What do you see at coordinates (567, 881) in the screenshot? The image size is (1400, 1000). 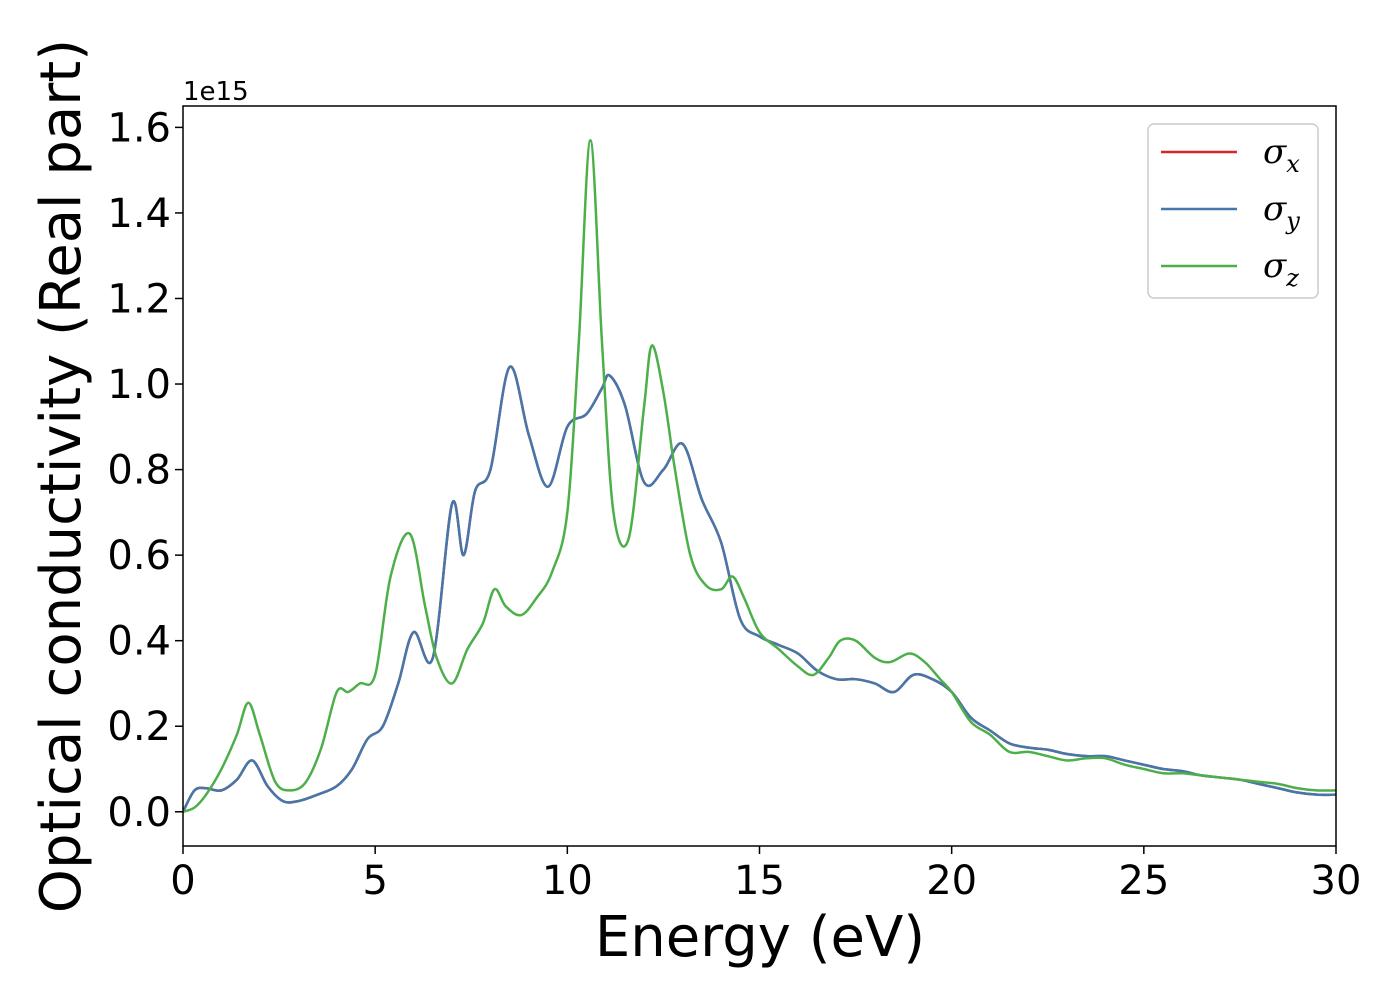 I see `x-tick-label: 10` at bounding box center [567, 881].